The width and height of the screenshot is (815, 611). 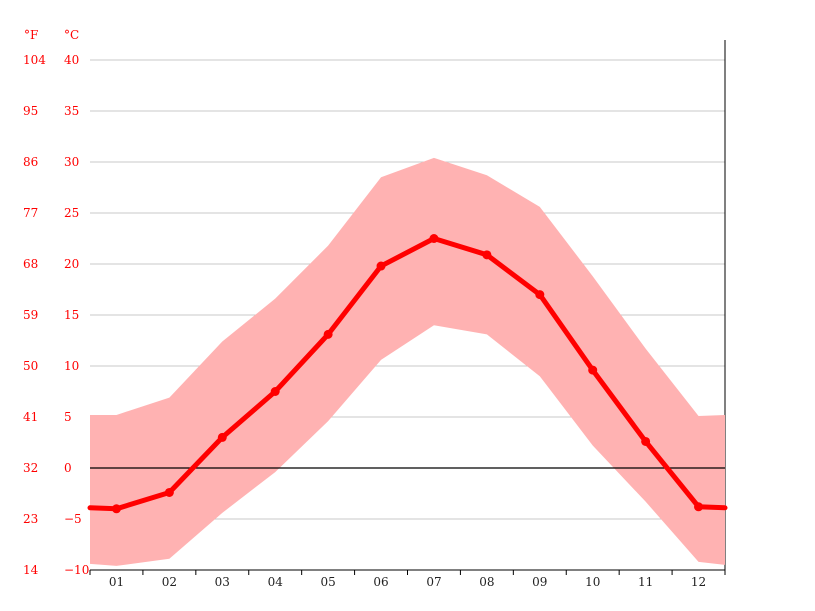 What do you see at coordinates (407, 579) in the screenshot?
I see `x-axis-ticks: 01 02 03 04 05 06 07 08 09 10 11 12` at bounding box center [407, 579].